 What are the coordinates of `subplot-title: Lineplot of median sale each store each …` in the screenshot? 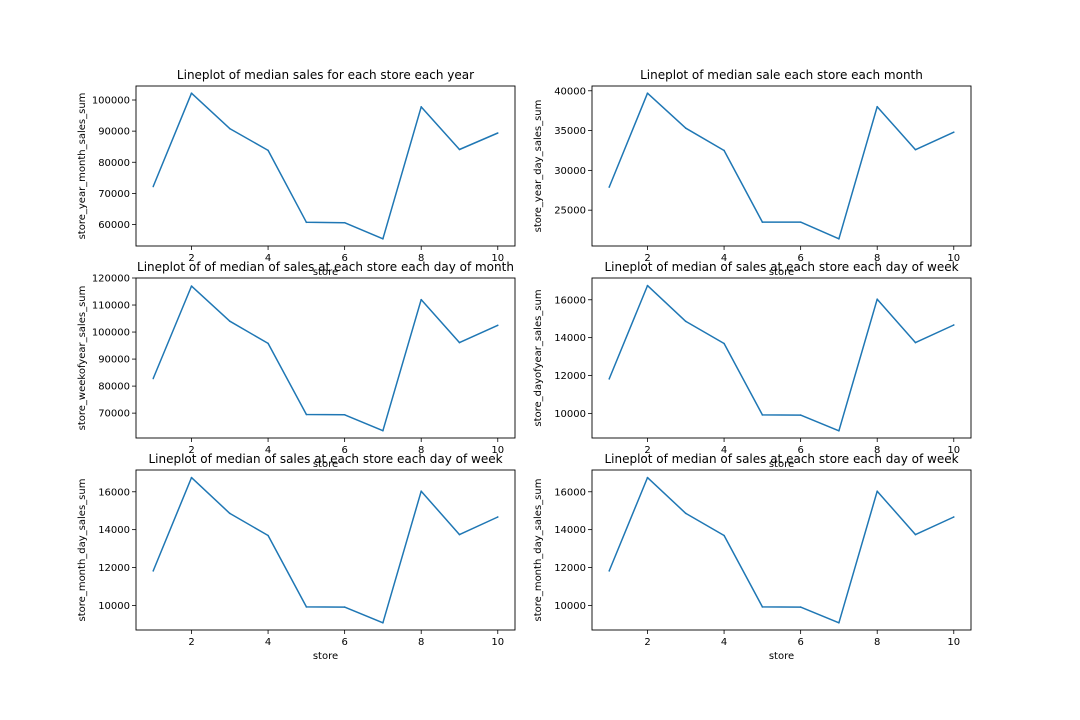 It's located at (781, 75).